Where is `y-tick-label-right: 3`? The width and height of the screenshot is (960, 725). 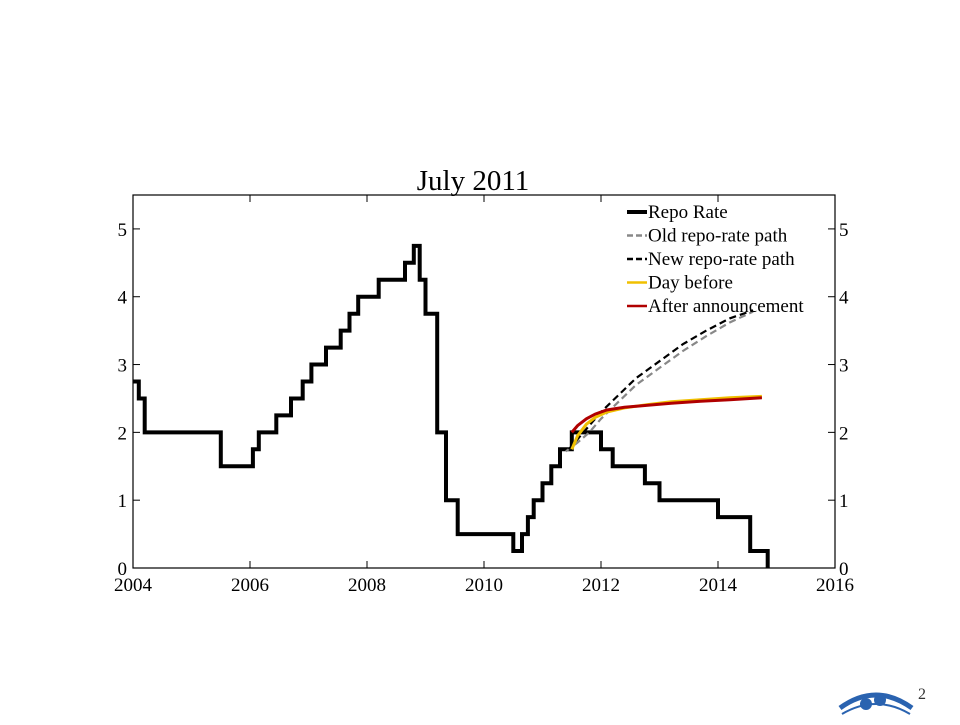
y-tick-label-right: 3 is located at coordinates (844, 366).